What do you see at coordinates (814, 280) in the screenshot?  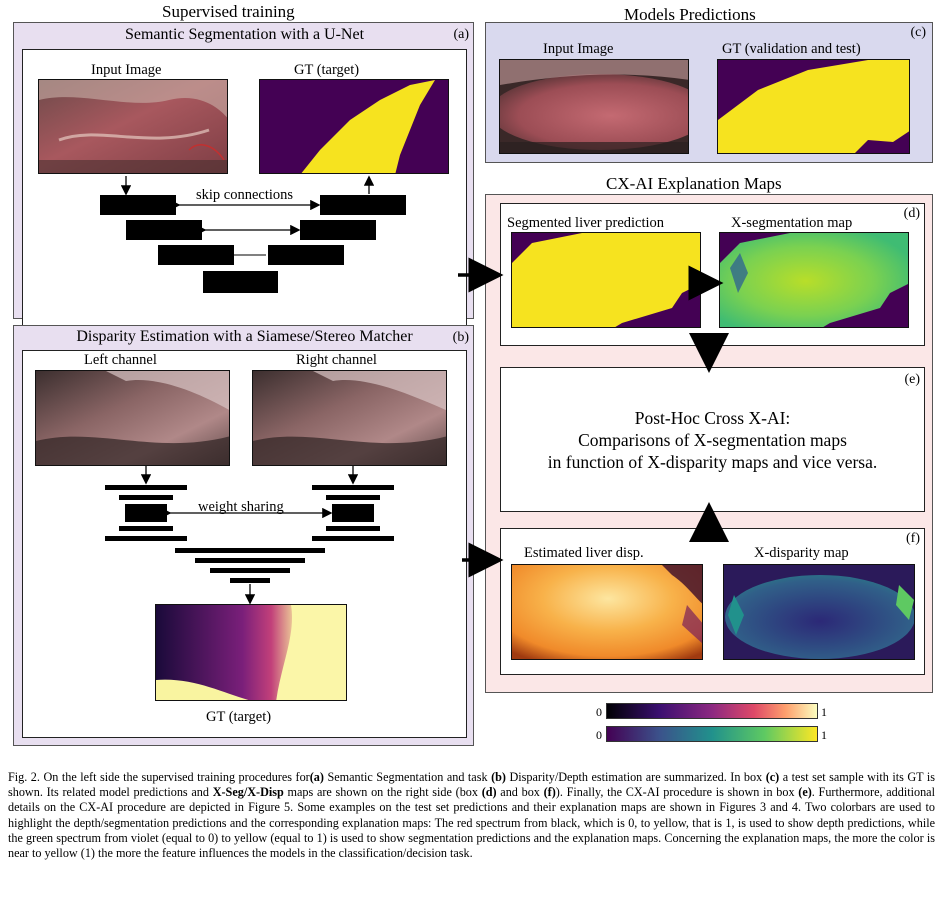 I see `xseg-map-image` at bounding box center [814, 280].